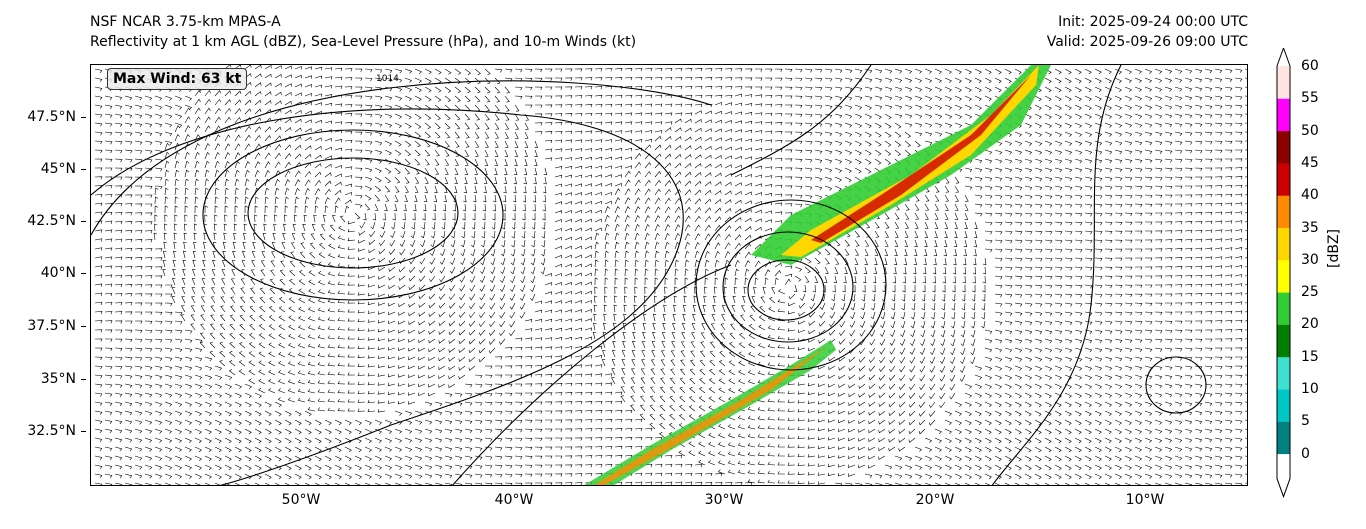 Image resolution: width=1366 pixels, height=529 pixels. What do you see at coordinates (1310, 66) in the screenshot?
I see `colorbar-tick: 60` at bounding box center [1310, 66].